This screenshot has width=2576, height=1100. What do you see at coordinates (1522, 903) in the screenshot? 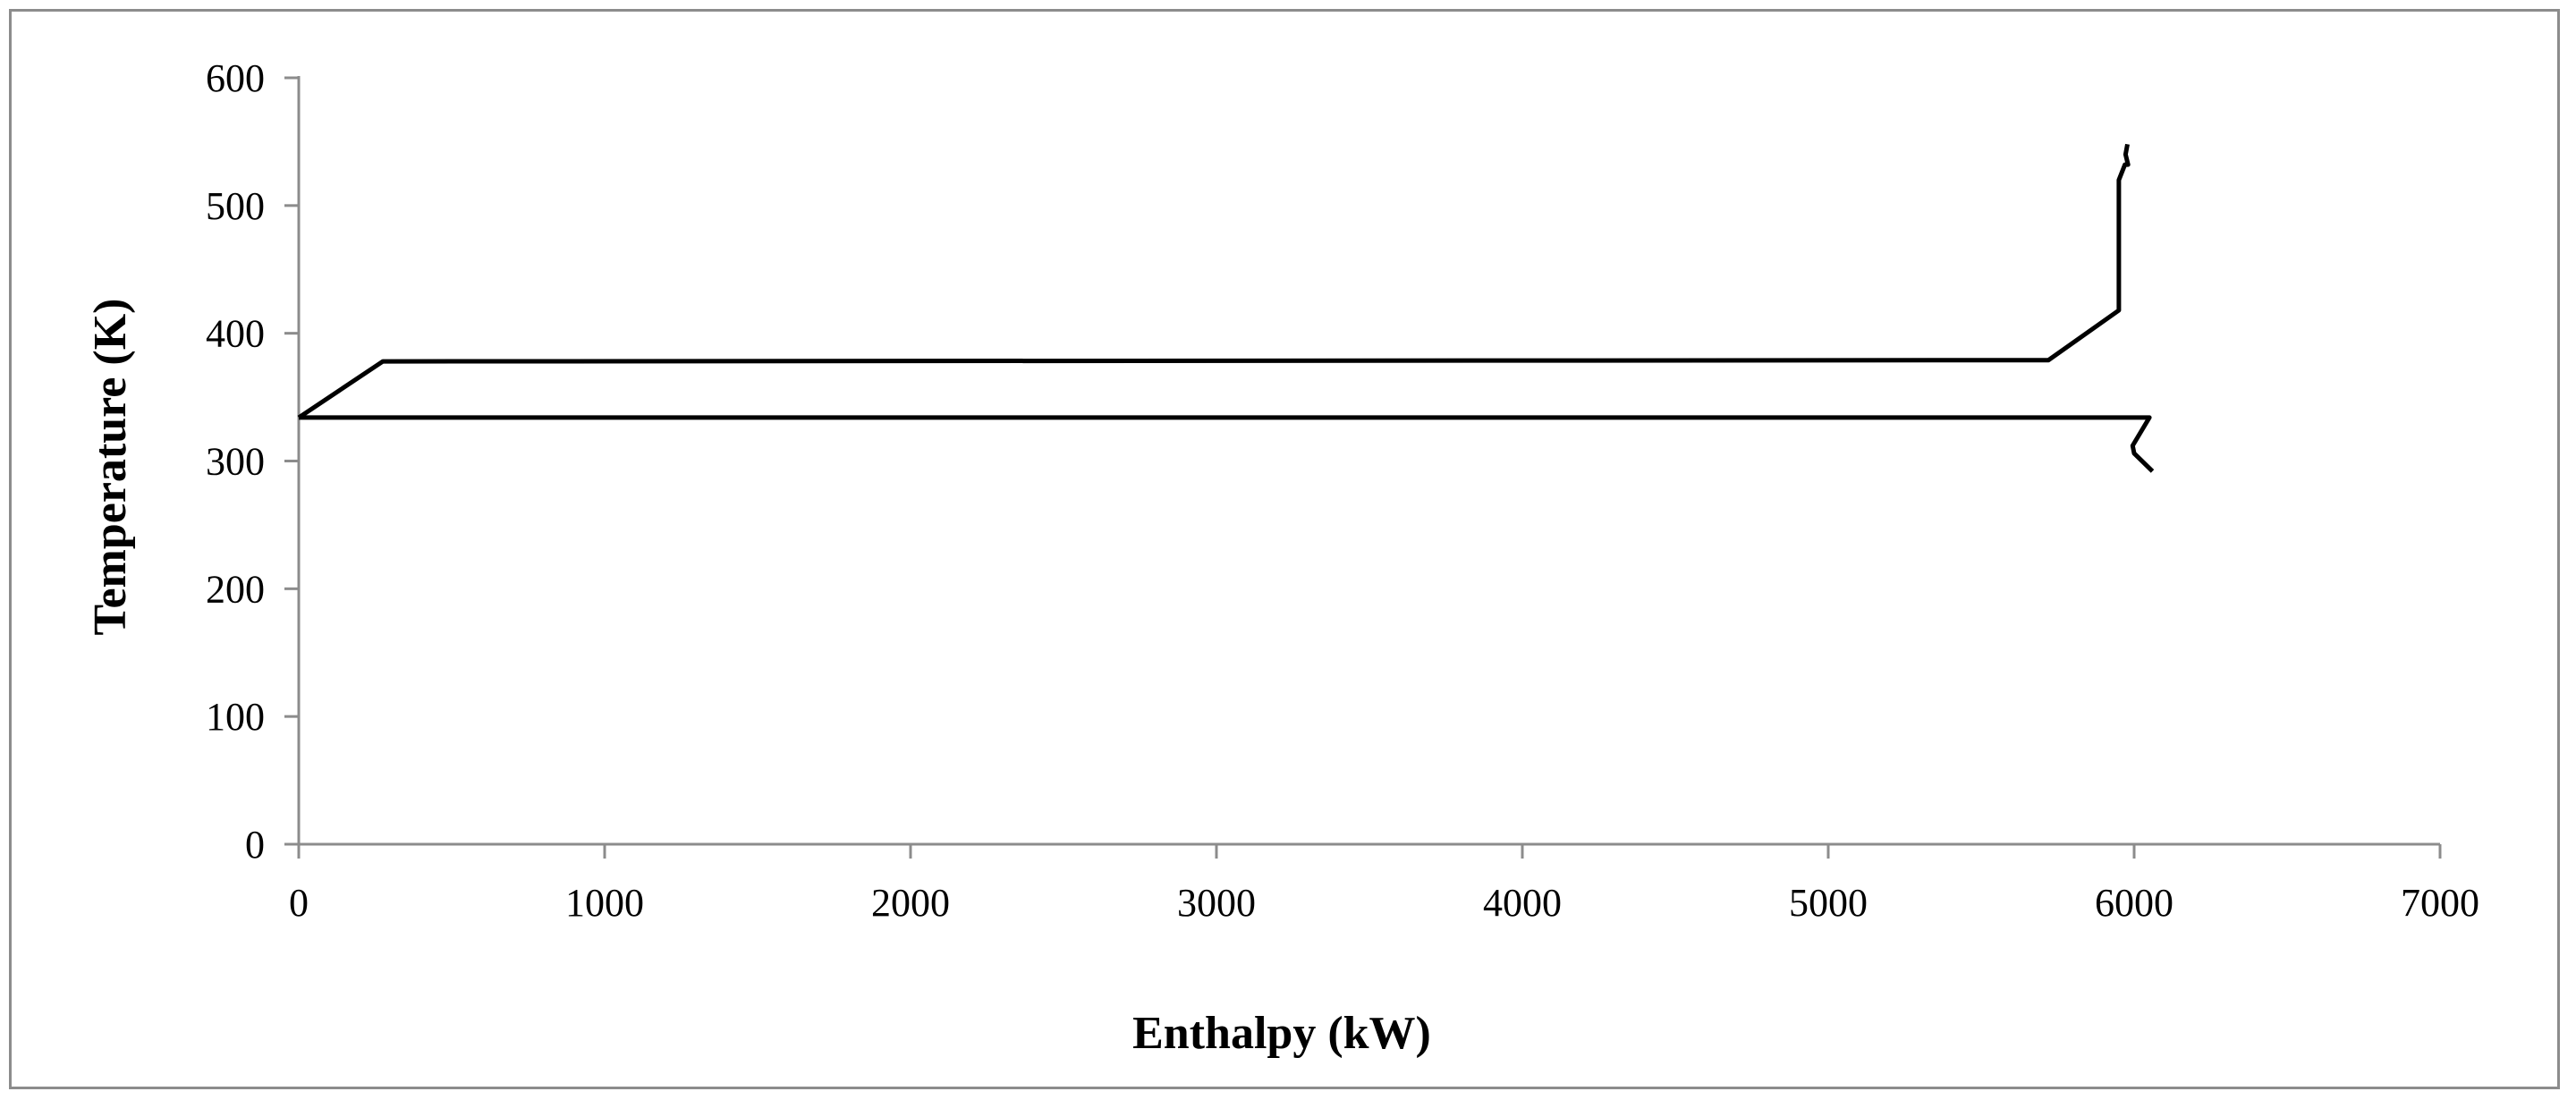
I see `x-tick-label: 4000` at bounding box center [1522, 903].